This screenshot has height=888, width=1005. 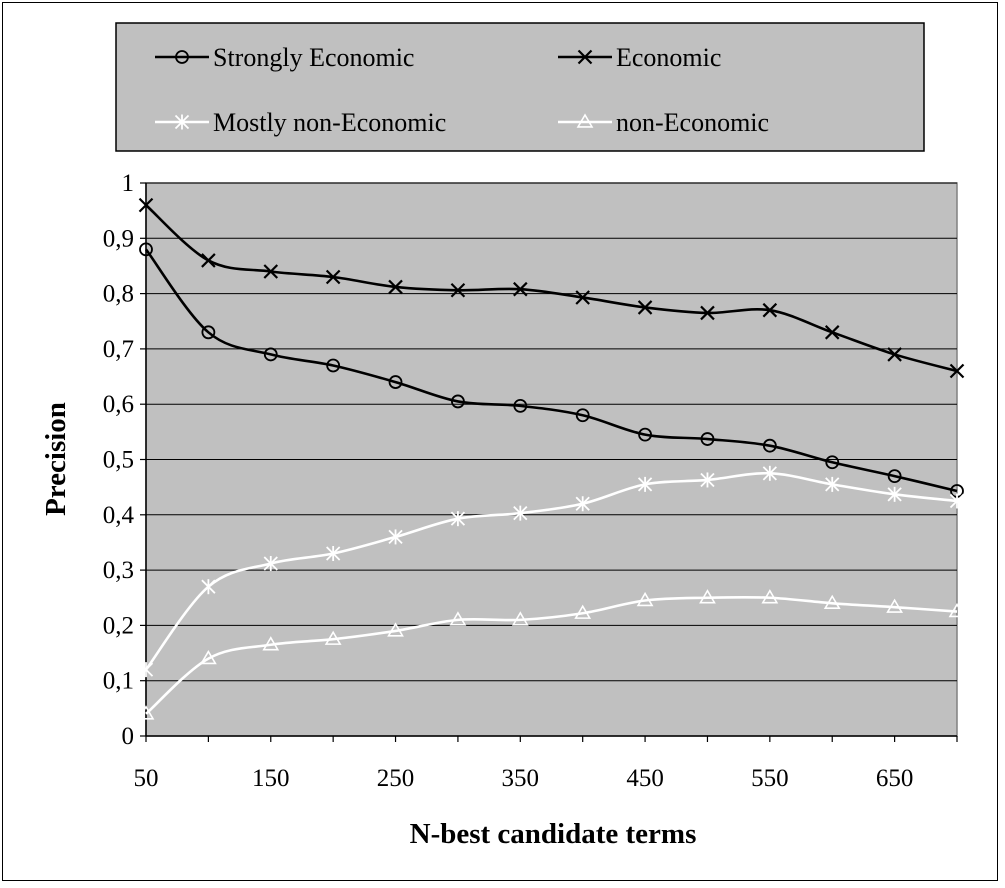 I want to click on y-tick-label: 0,7, so click(x=118, y=349).